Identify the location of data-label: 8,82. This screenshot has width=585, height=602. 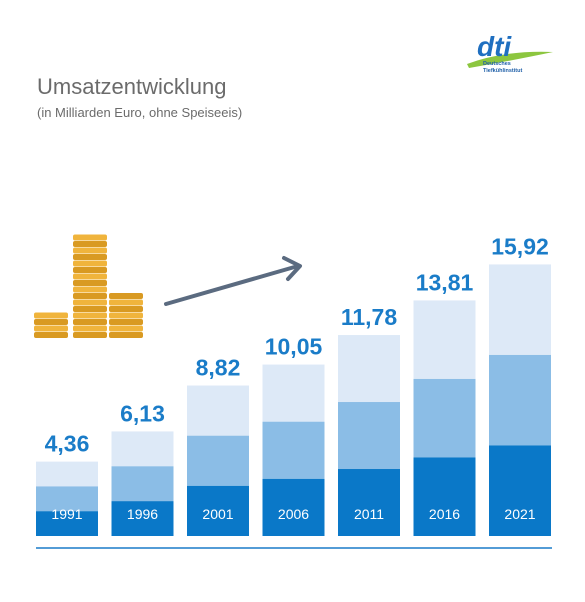
(218, 368).